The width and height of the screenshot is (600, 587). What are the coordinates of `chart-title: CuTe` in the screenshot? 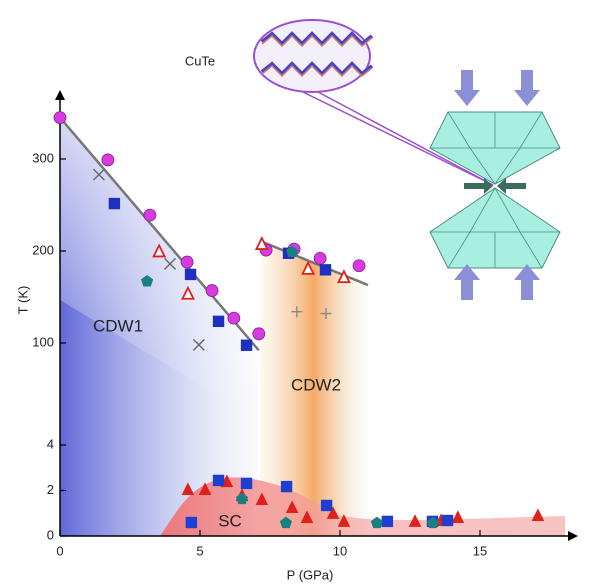 It's located at (200, 60).